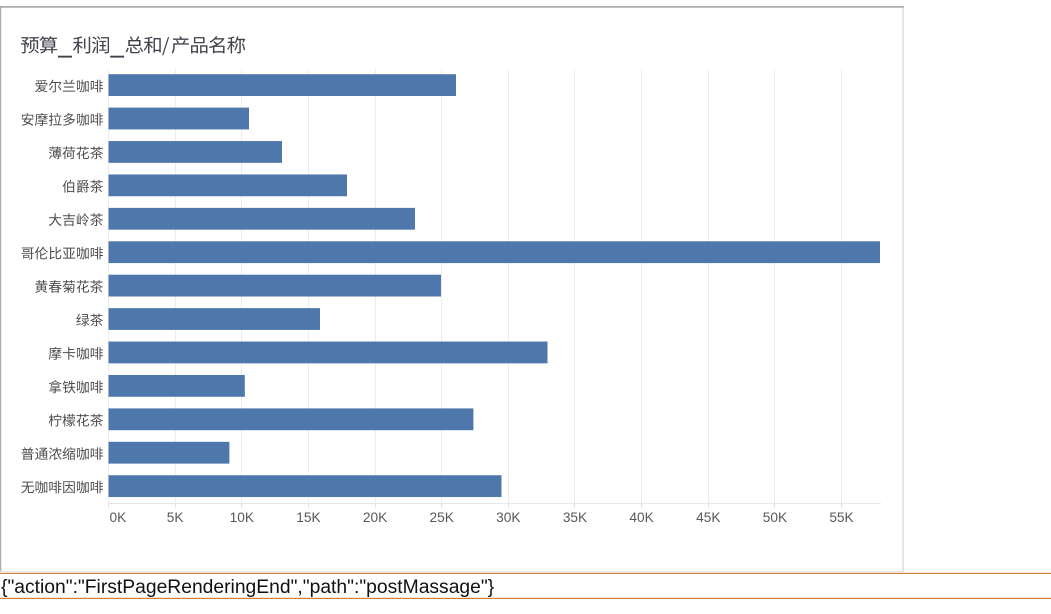  What do you see at coordinates (375, 517) in the screenshot?
I see `svg-text: 20K` at bounding box center [375, 517].